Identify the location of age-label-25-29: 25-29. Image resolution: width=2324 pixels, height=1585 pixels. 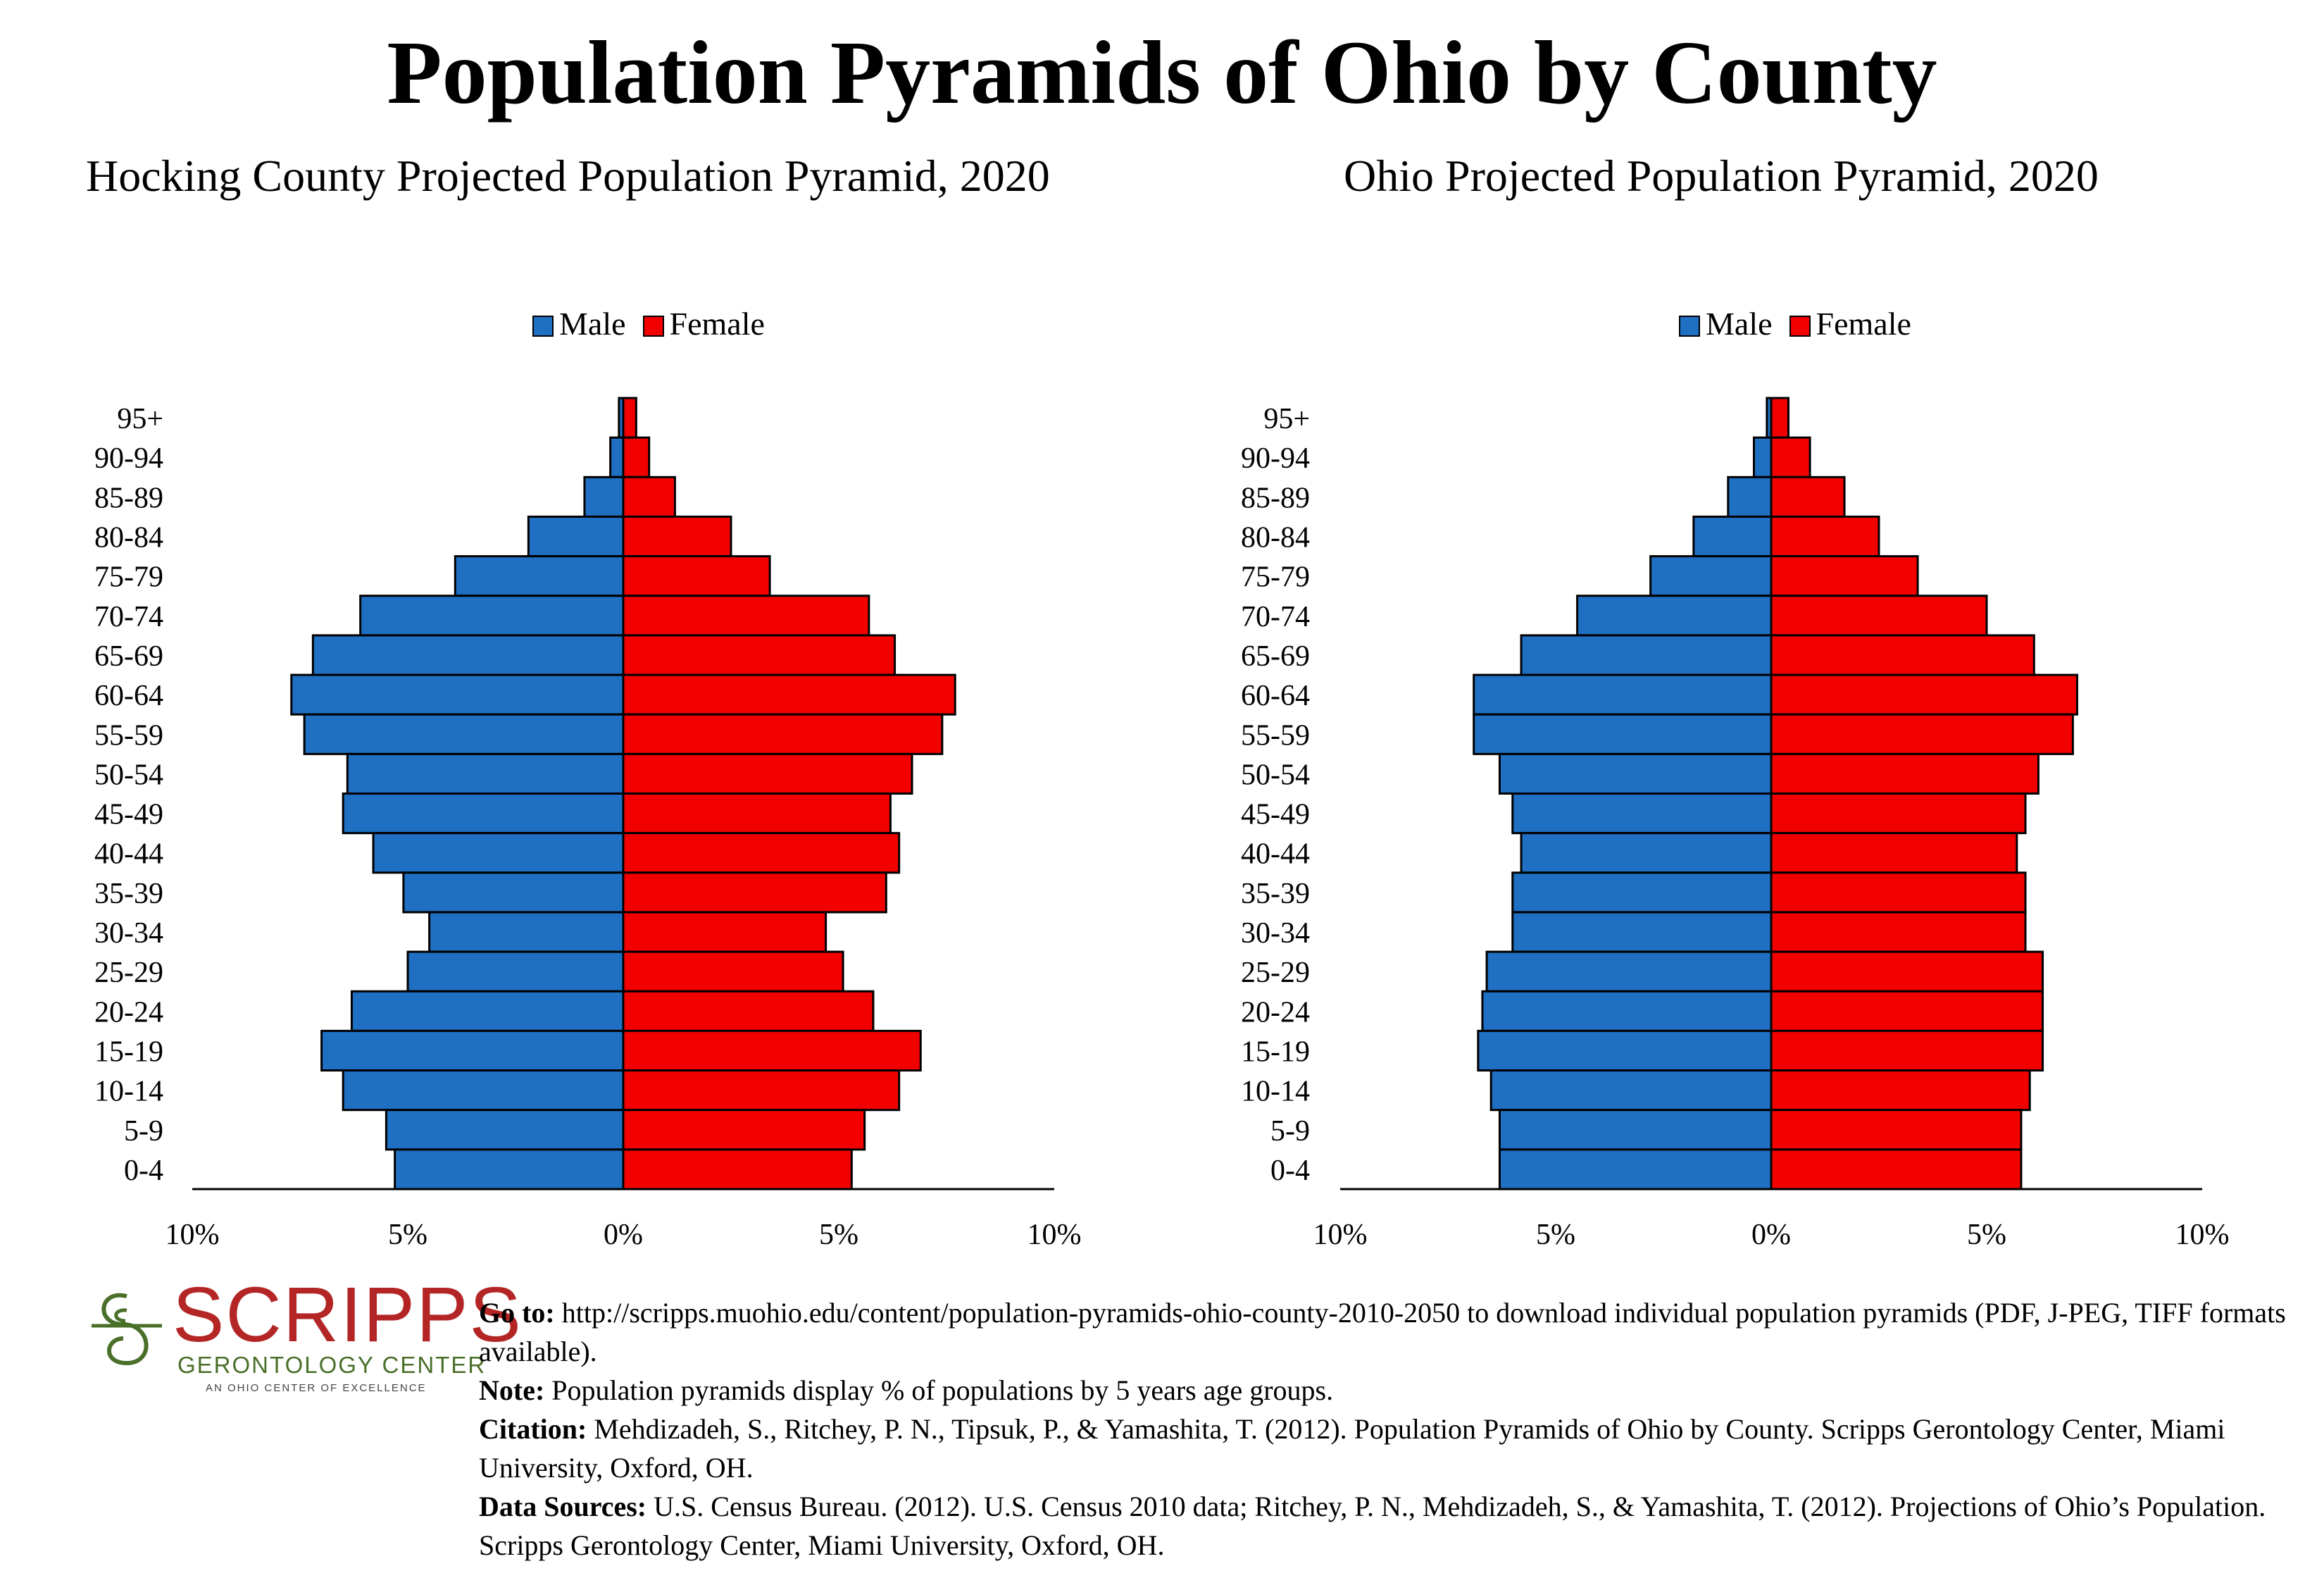
(128, 973).